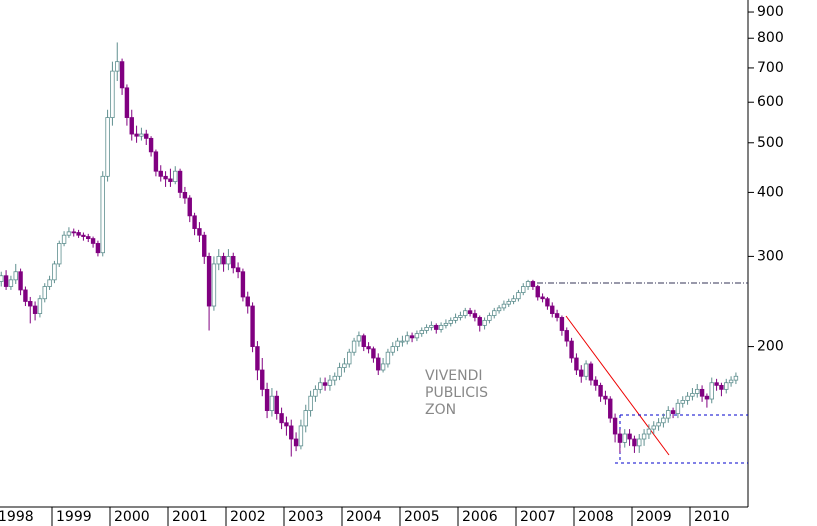 Image resolution: width=817 pixels, height=526 pixels. Describe the element at coordinates (480, 517) in the screenshot. I see `x-tick-label: 2006` at that location.